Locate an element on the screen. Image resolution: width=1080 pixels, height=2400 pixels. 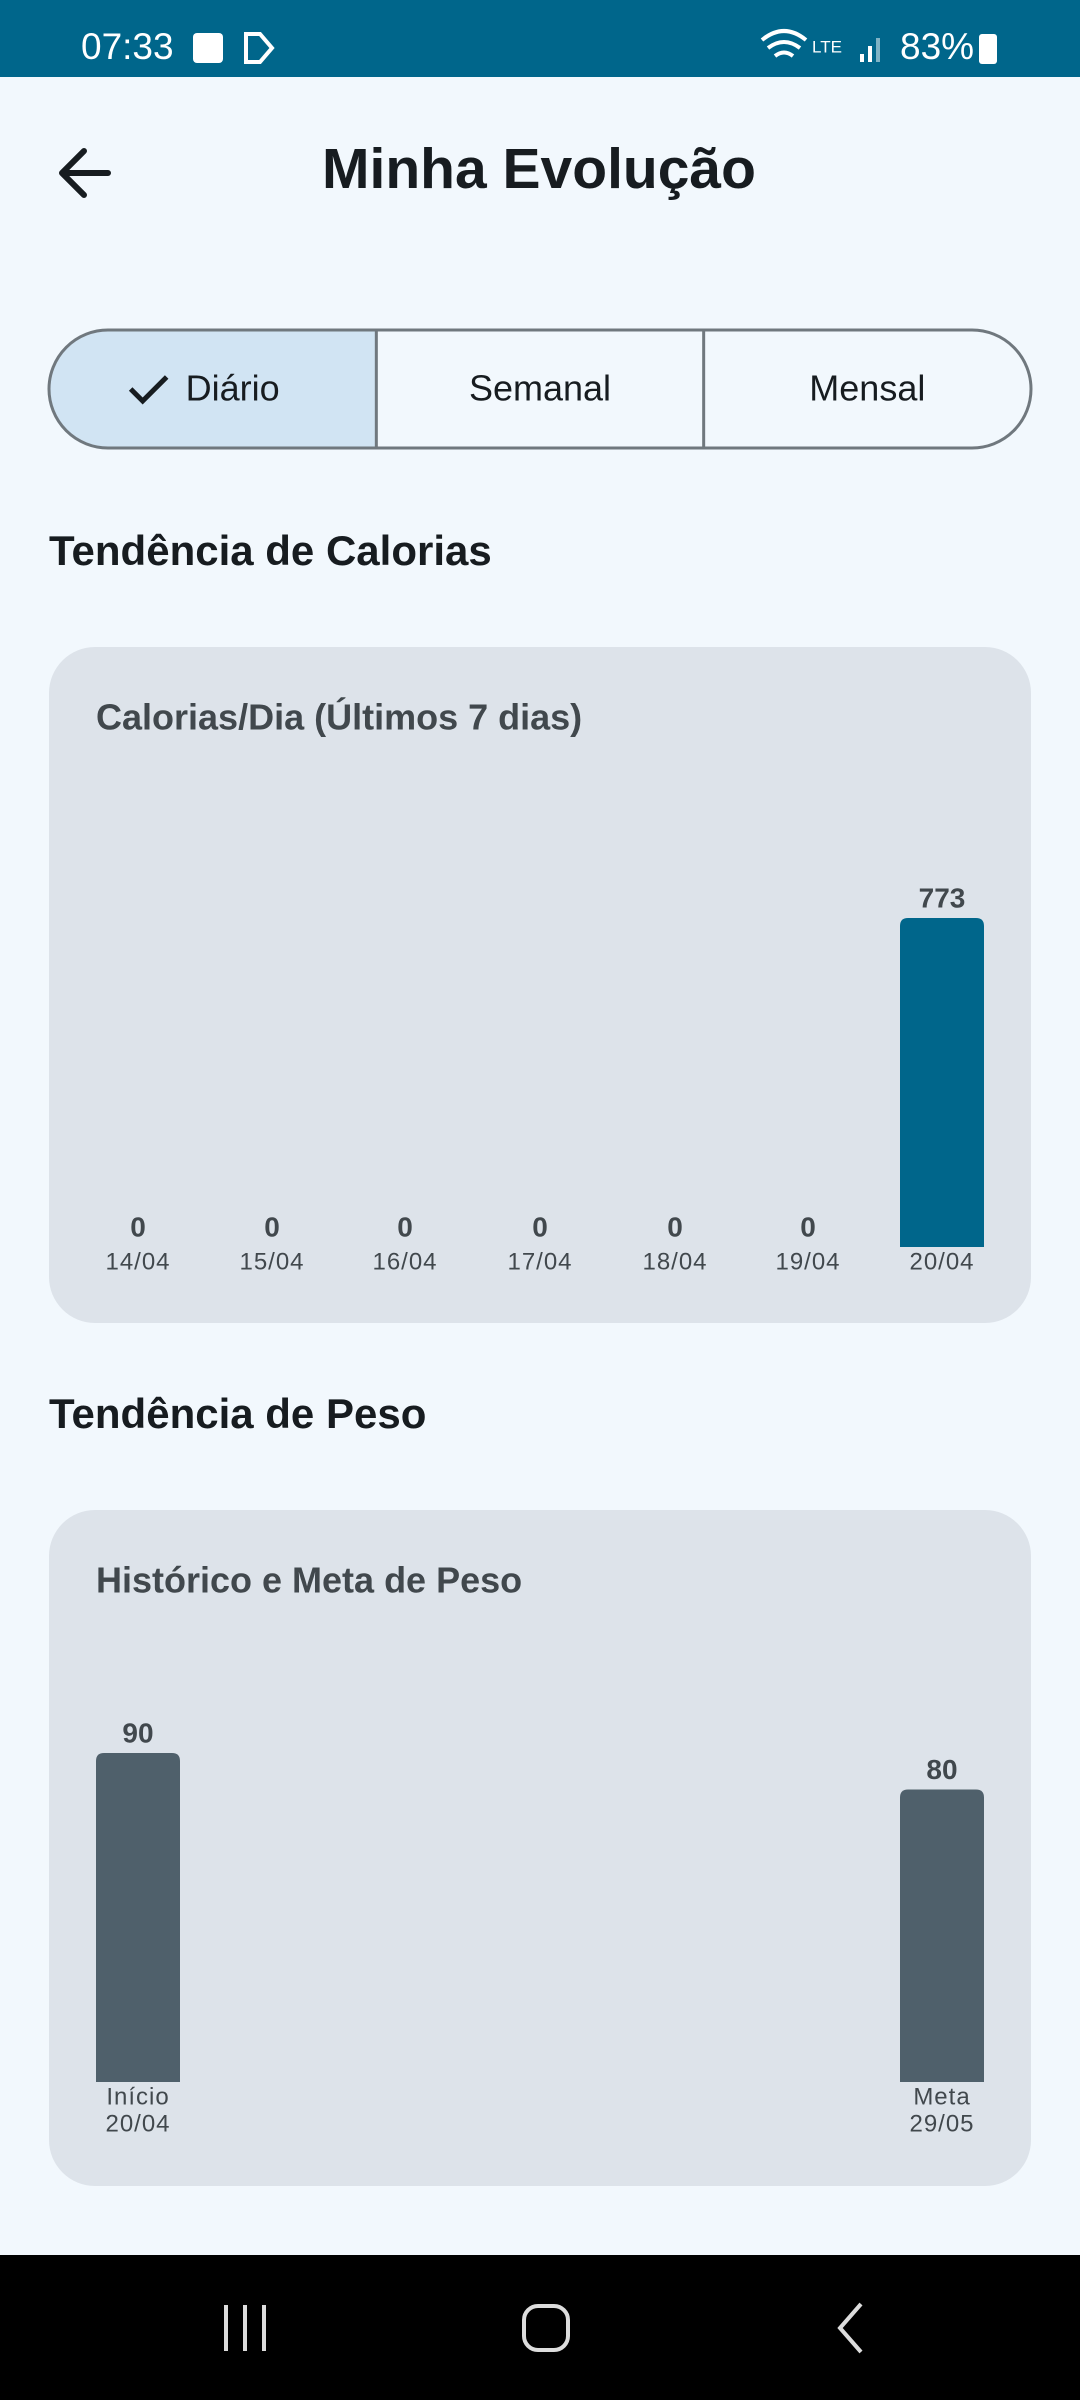
value-label: 90 is located at coordinates (137, 1732).